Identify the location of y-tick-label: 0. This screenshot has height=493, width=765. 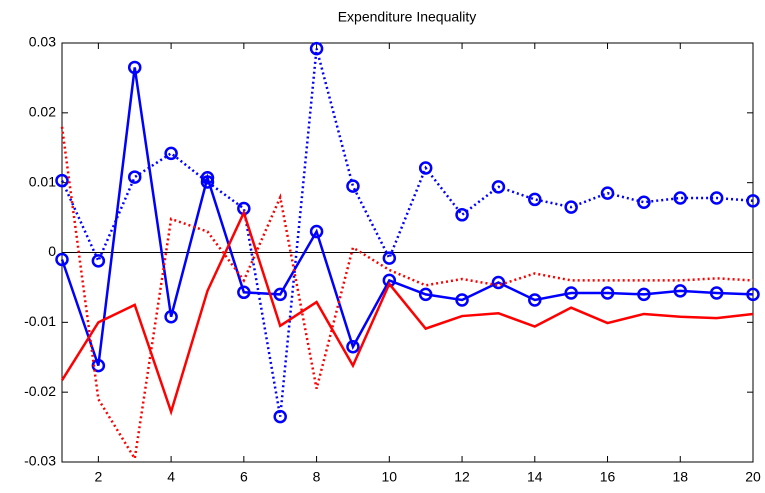
(52, 251).